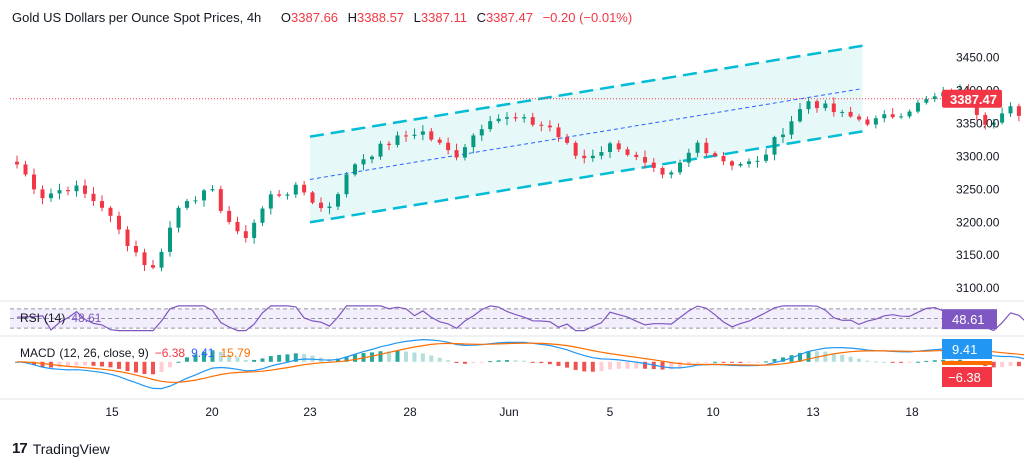 The width and height of the screenshot is (1024, 469). I want to click on macd-hist-value: −6.38, so click(170, 353).